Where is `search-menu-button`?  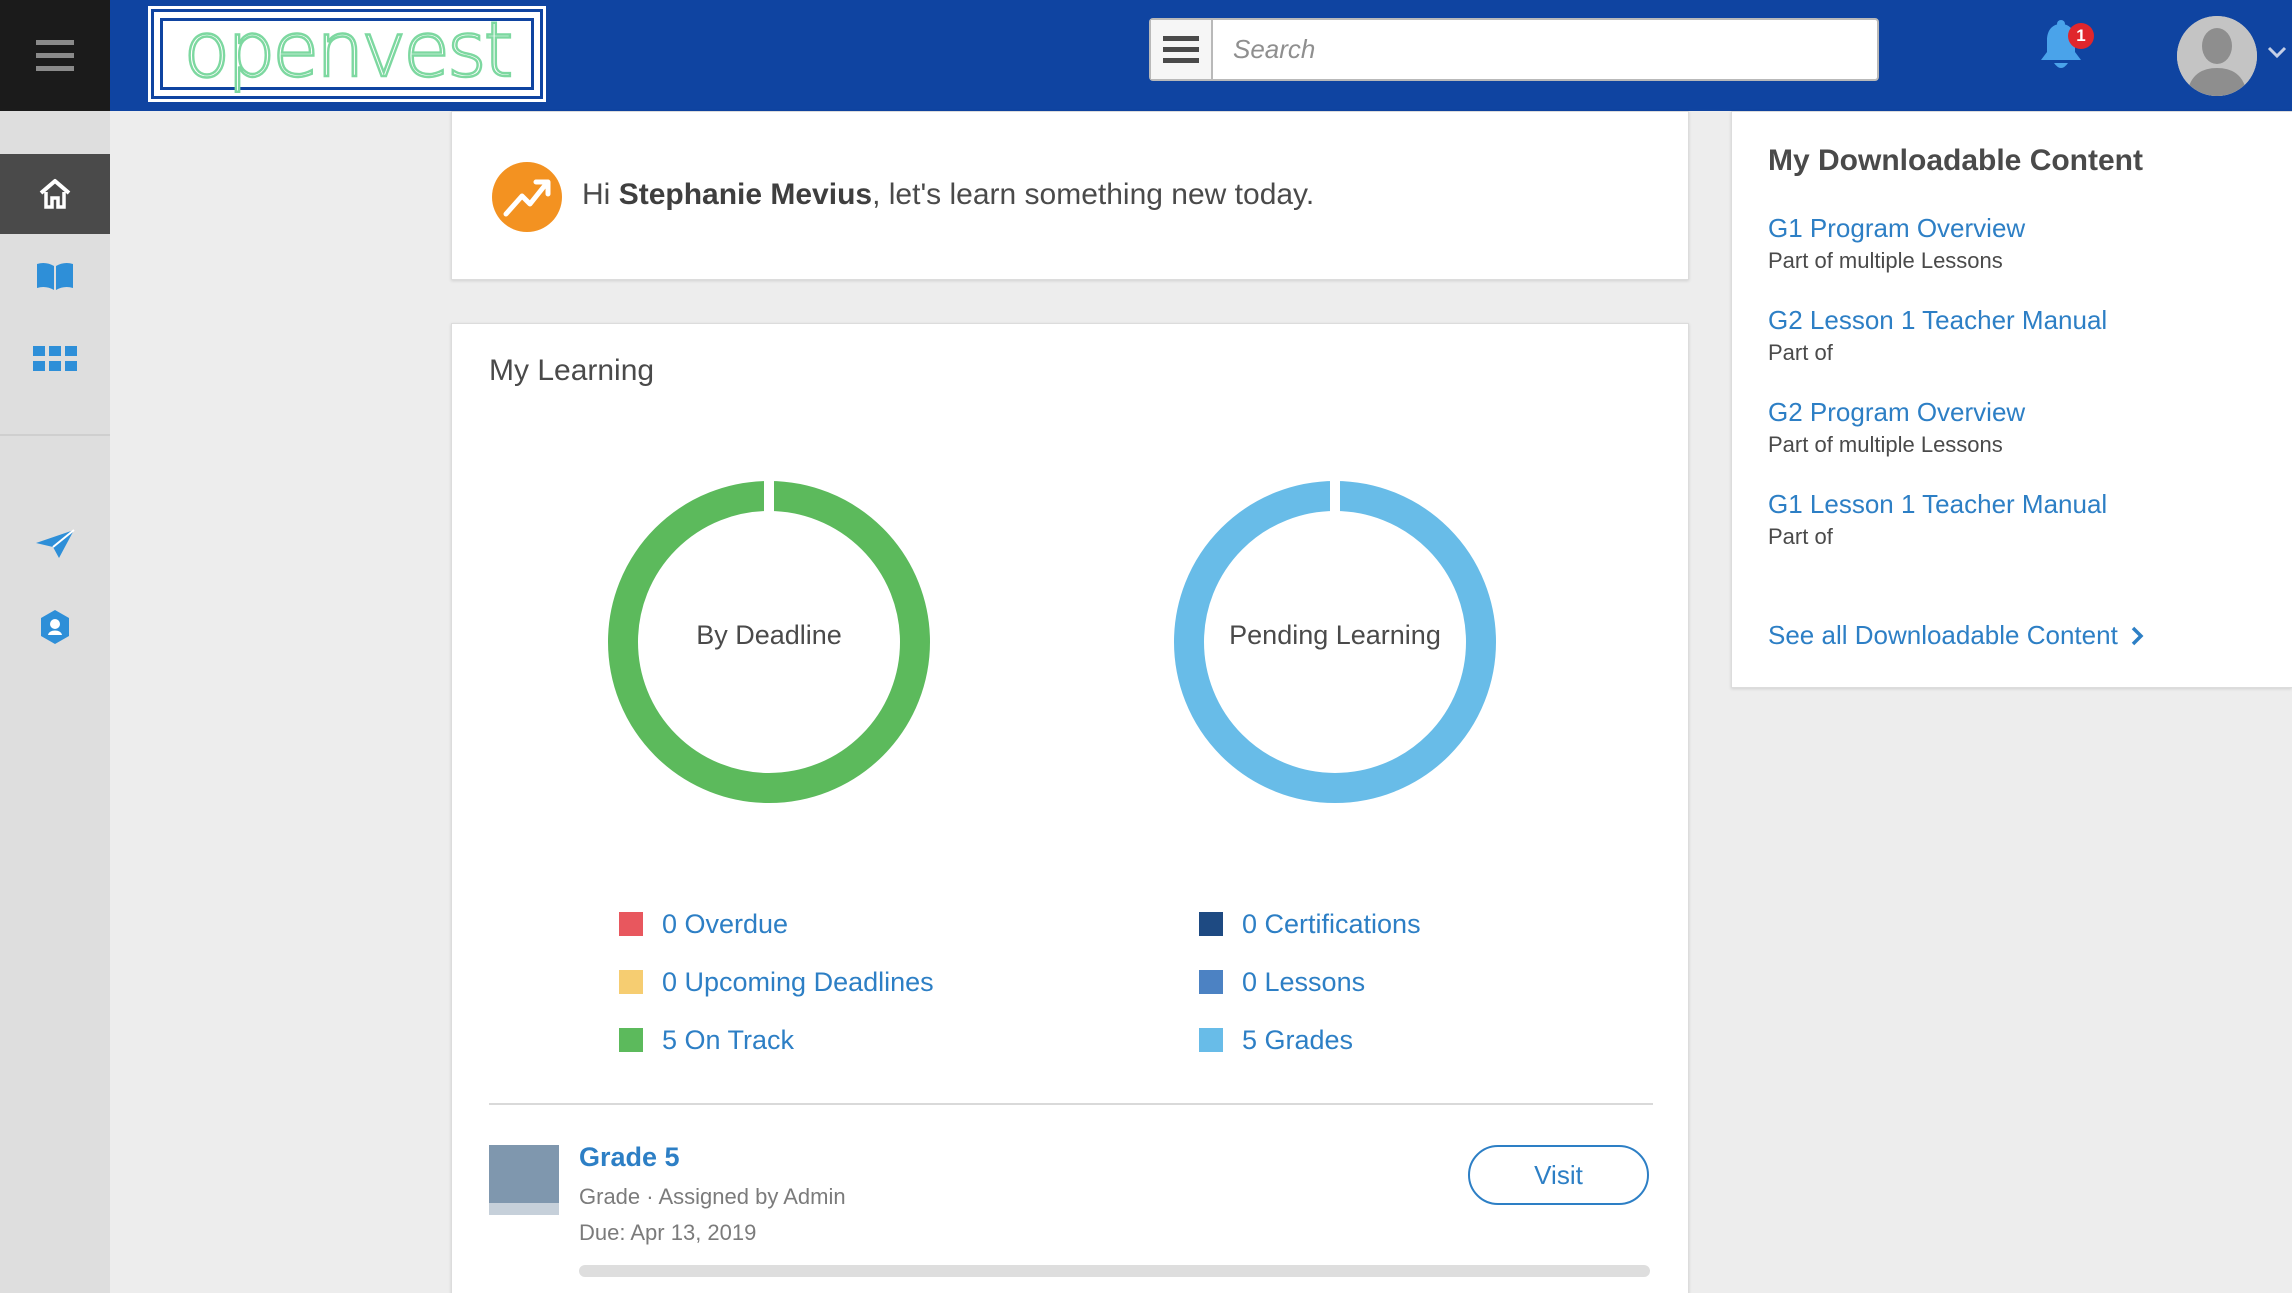 search-menu-button is located at coordinates (1182, 49).